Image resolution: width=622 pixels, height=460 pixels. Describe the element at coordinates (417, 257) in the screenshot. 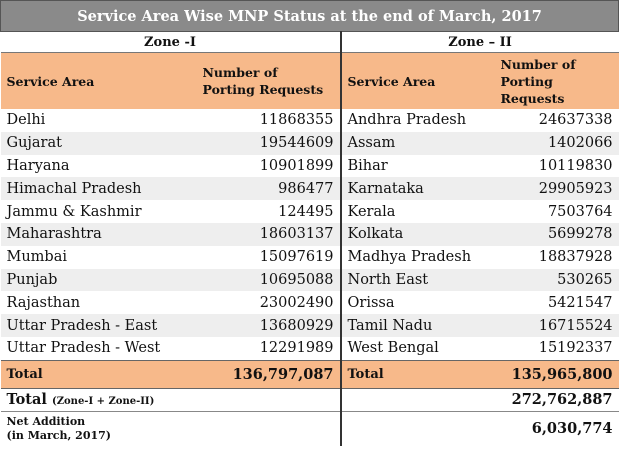

I see `zone2-service-area: Madhya Pradesh` at that location.